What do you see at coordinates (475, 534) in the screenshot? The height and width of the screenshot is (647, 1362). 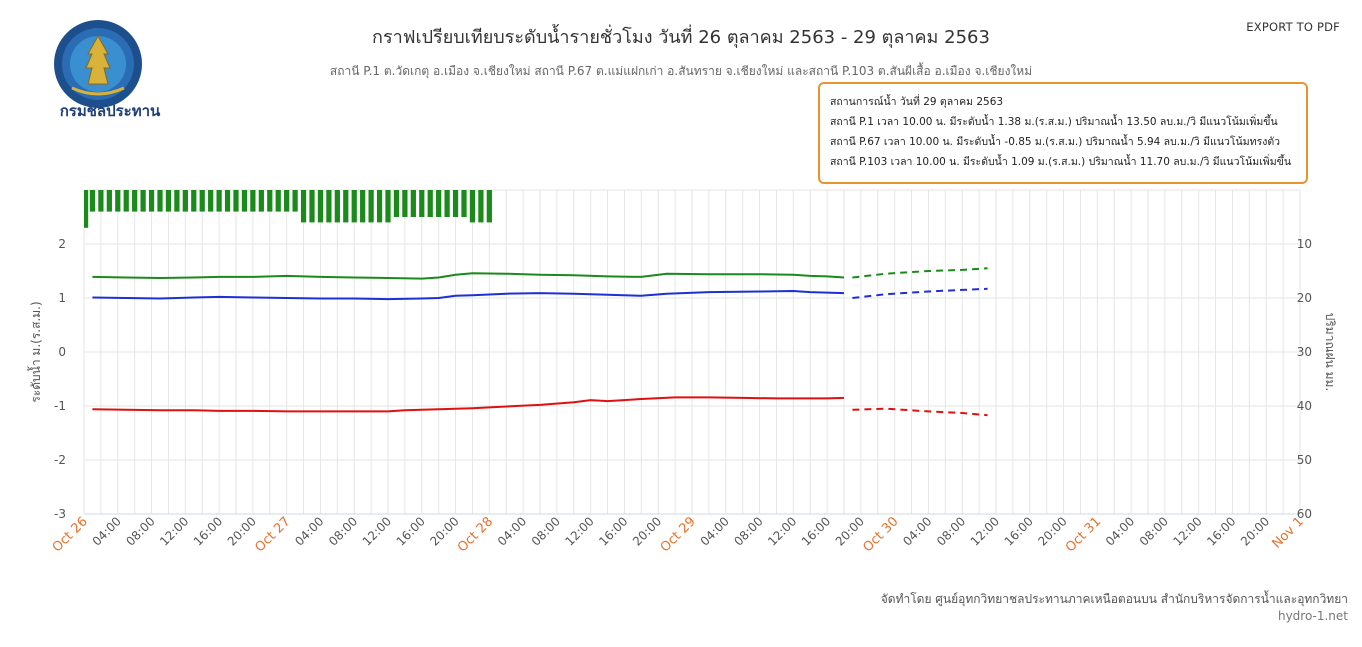 I see `x-major-tick-label: Oct 28` at bounding box center [475, 534].